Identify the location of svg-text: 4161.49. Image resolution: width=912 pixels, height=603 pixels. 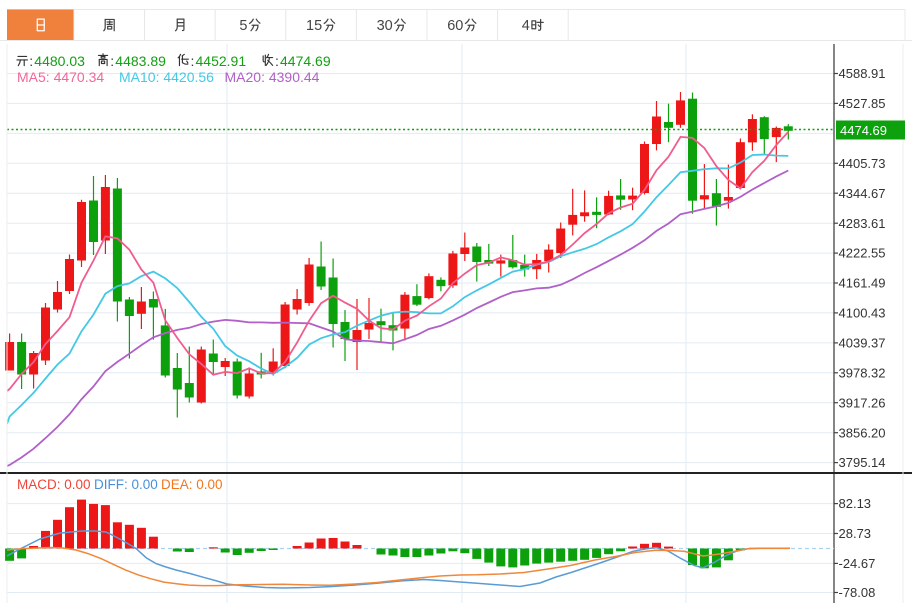
(862, 283).